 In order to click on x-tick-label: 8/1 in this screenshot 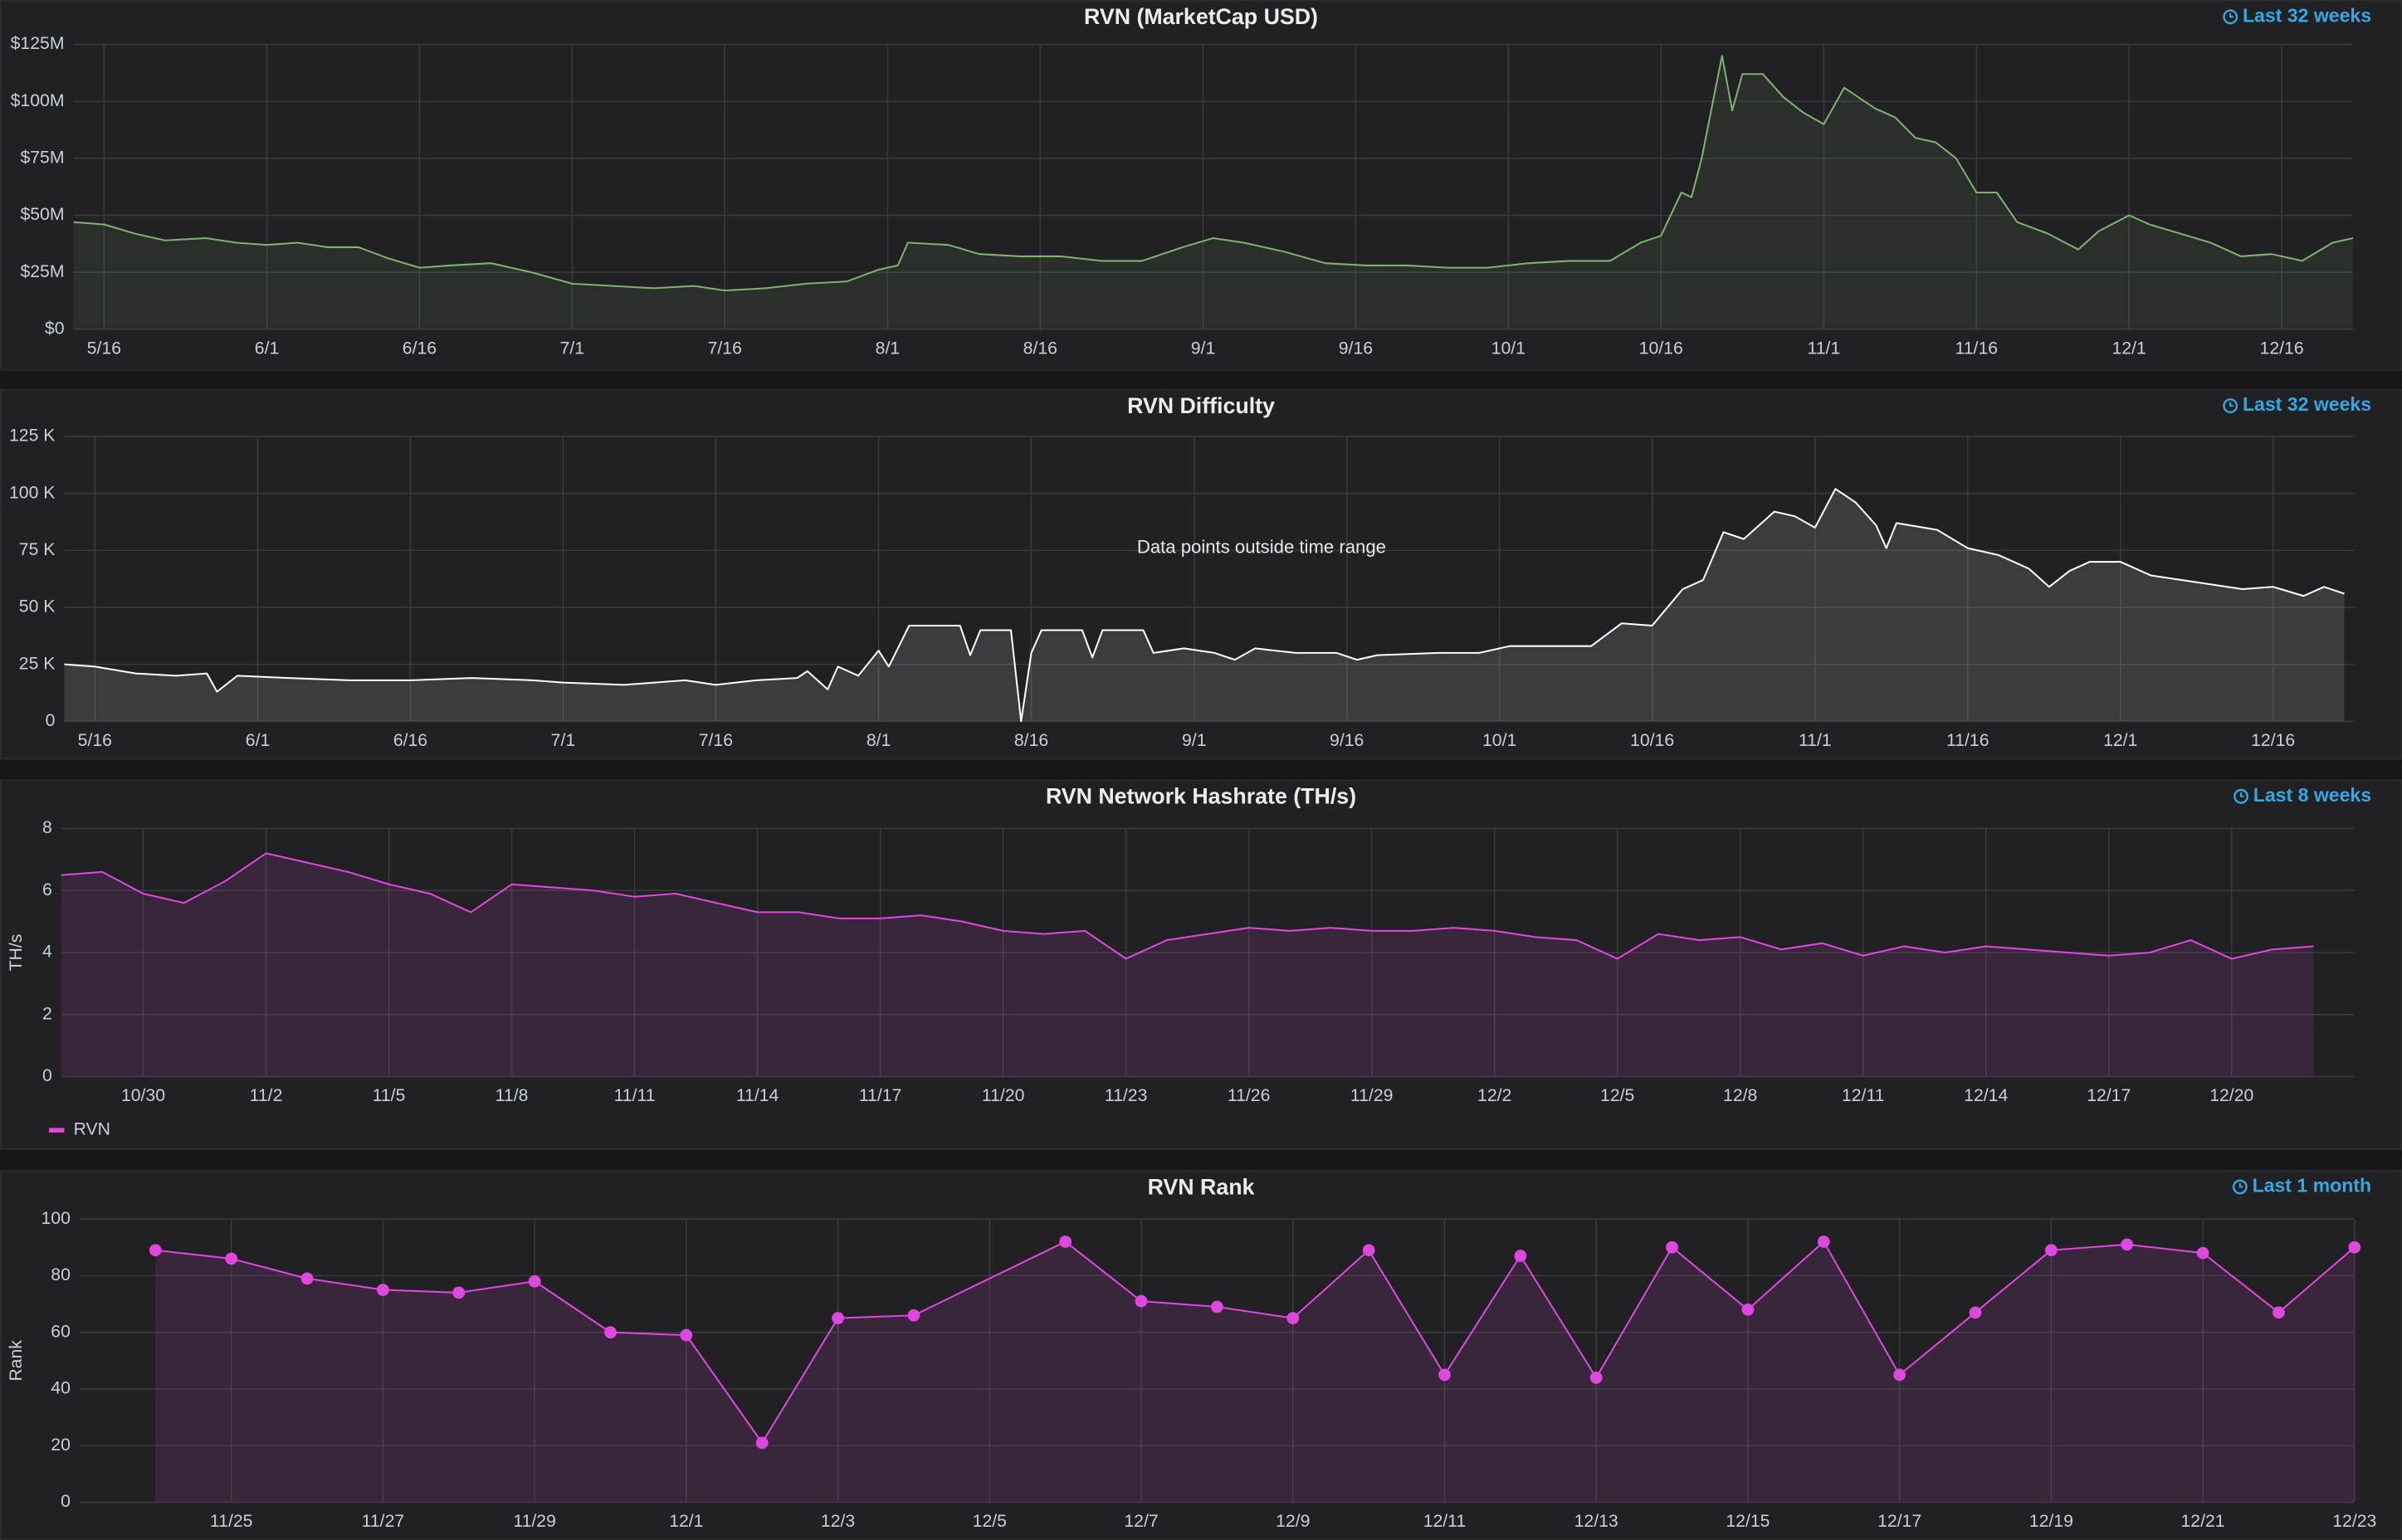, I will do `click(879, 740)`.